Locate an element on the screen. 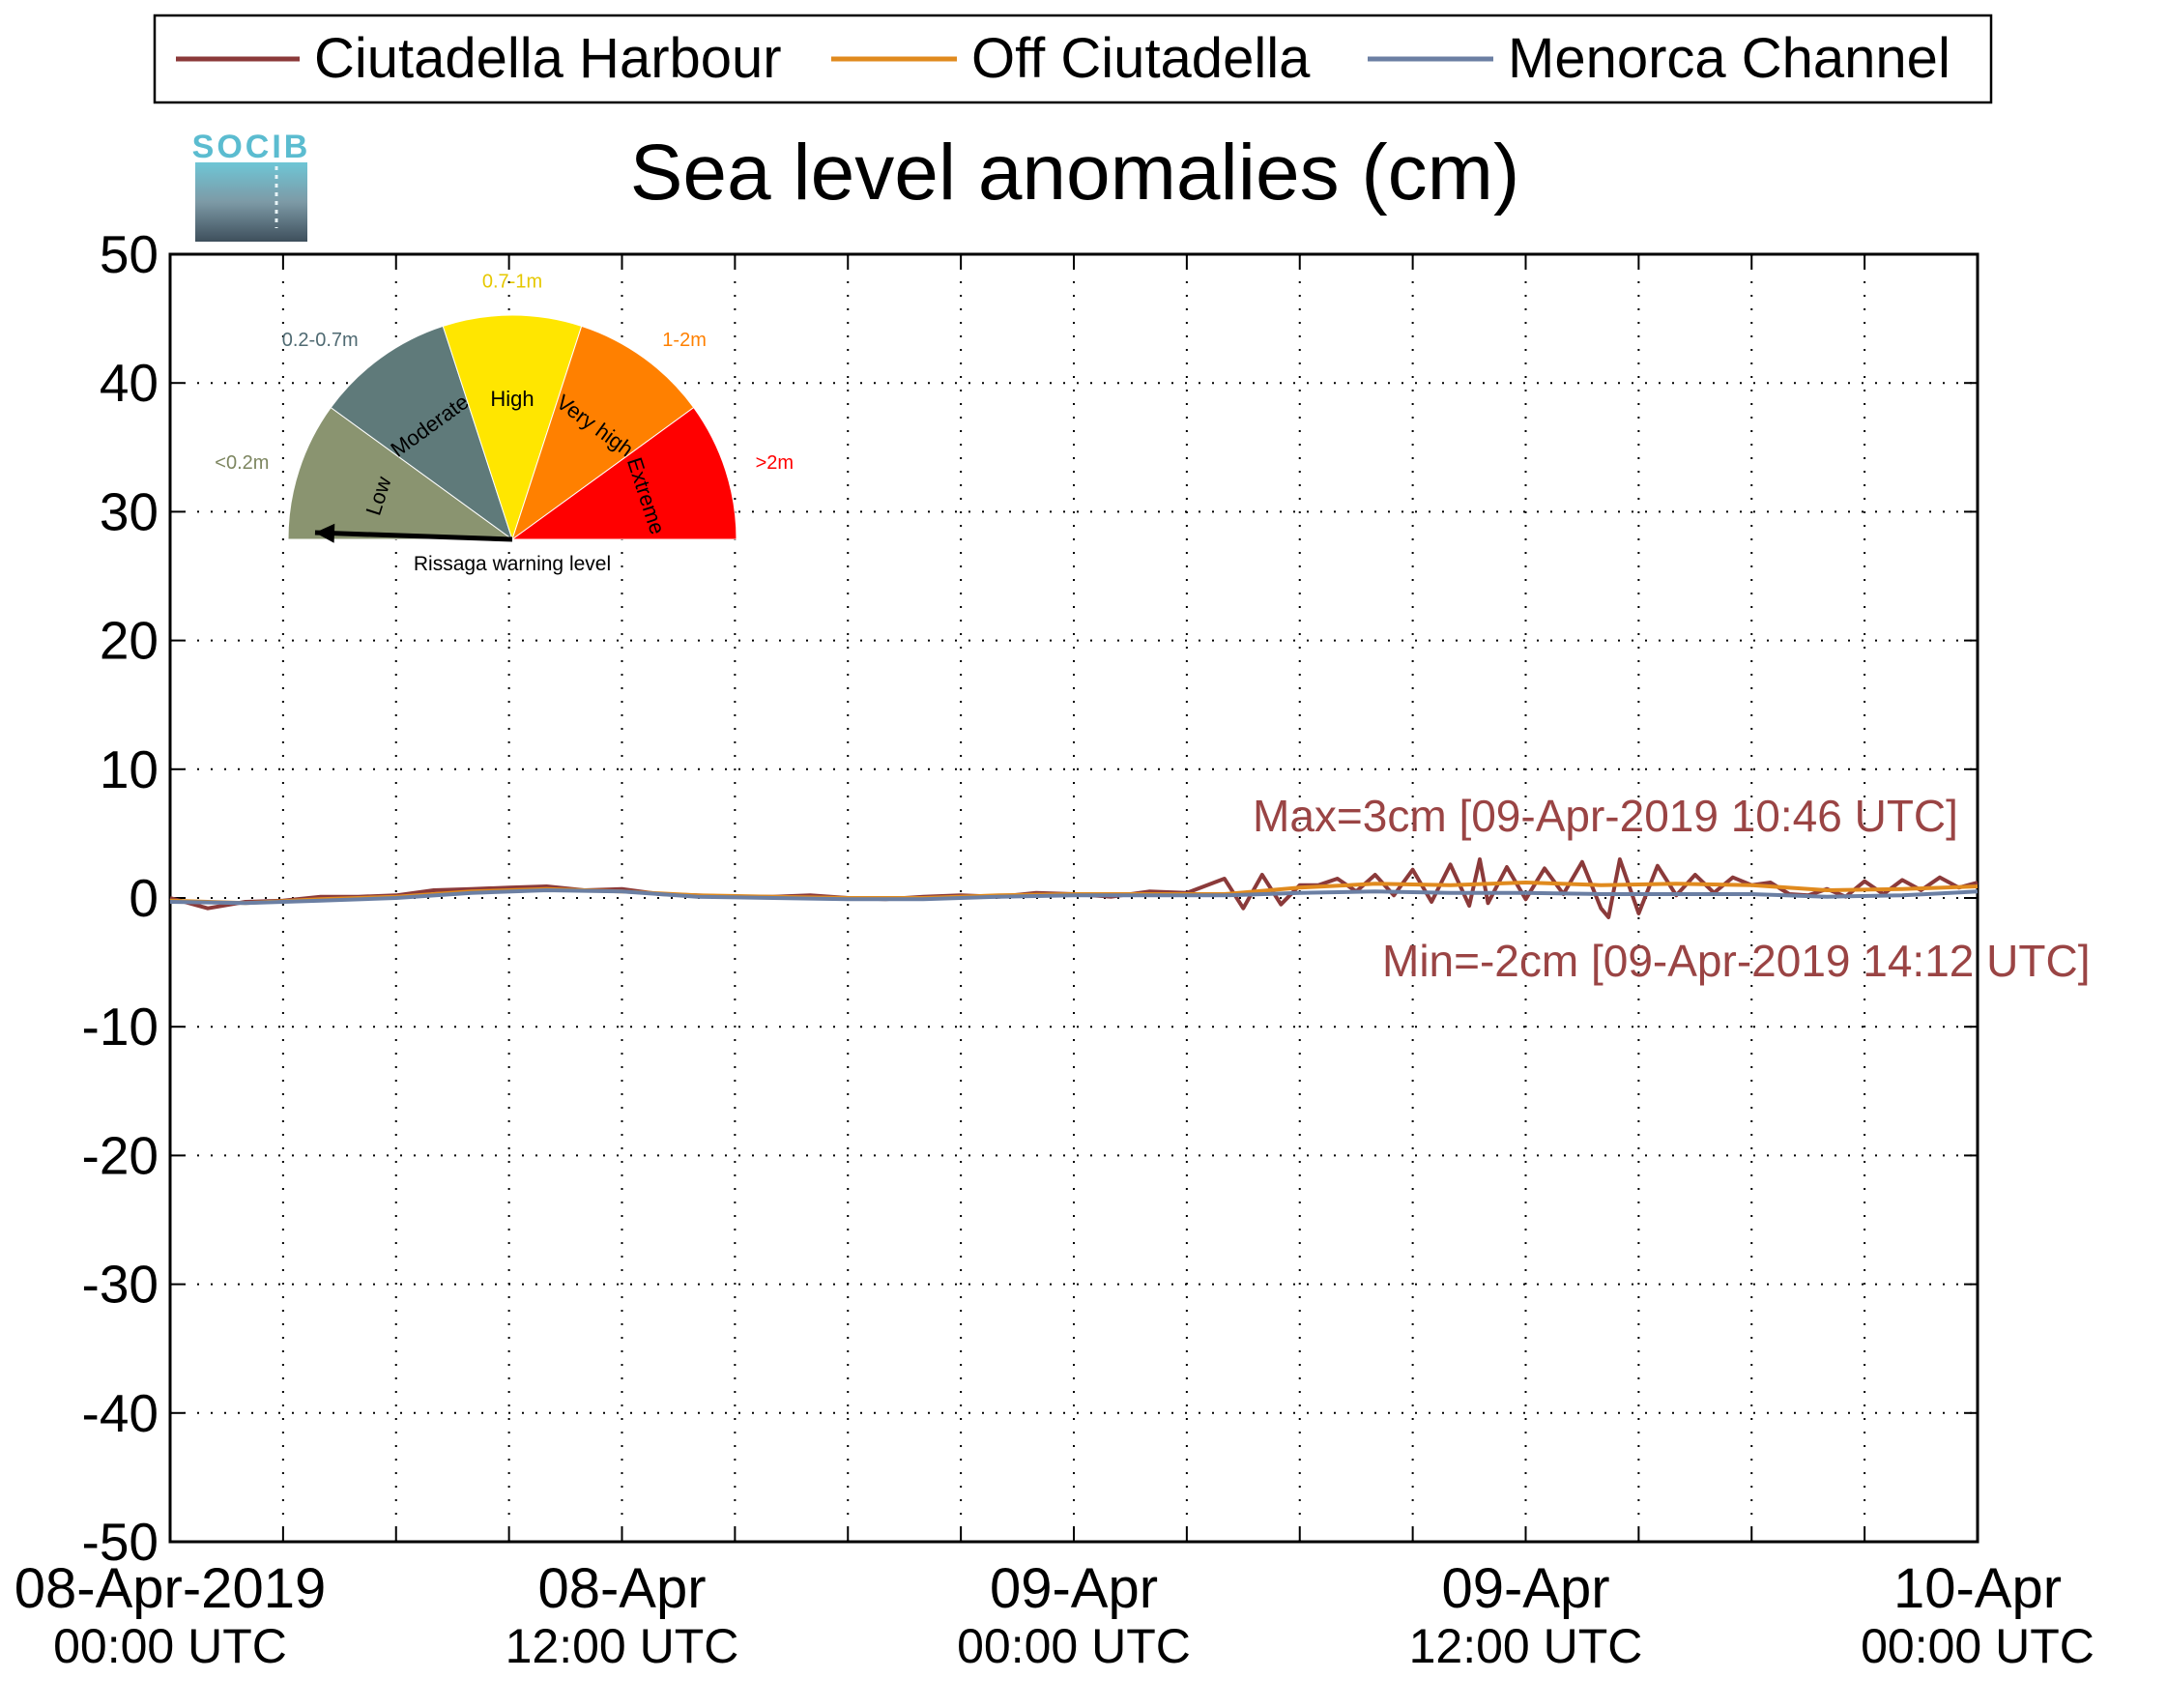 This screenshot has width=2167, height=1708. legend-label-menorca-channel: Menorca Channel is located at coordinates (1729, 58).